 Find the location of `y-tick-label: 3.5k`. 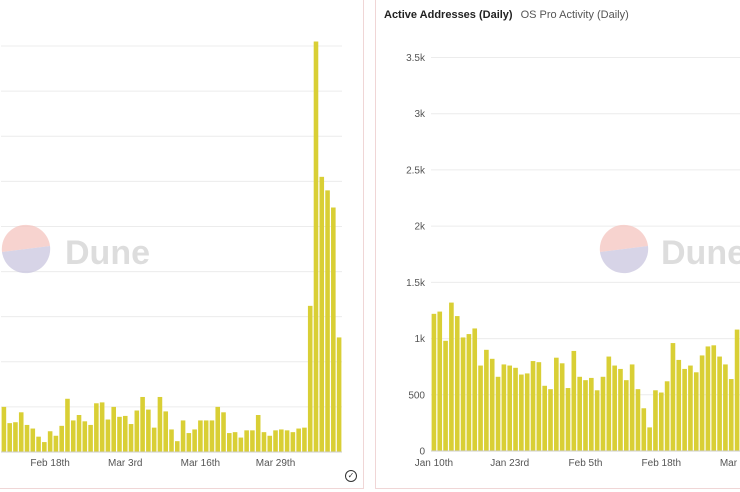

y-tick-label: 3.5k is located at coordinates (416, 58).